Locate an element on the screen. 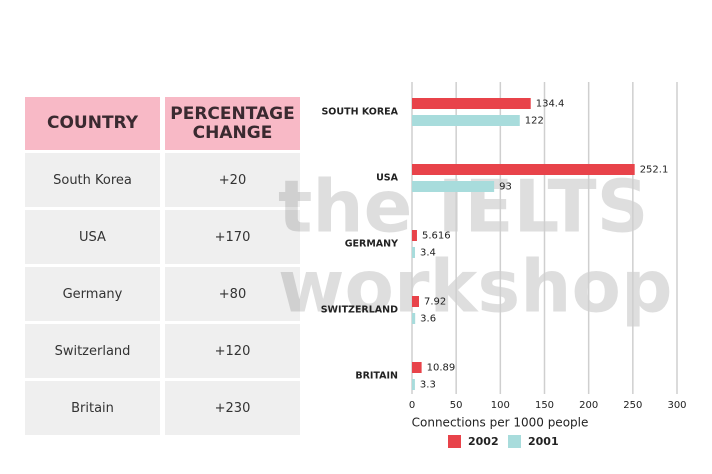  watermark: the IELTS is located at coordinates (463, 207).